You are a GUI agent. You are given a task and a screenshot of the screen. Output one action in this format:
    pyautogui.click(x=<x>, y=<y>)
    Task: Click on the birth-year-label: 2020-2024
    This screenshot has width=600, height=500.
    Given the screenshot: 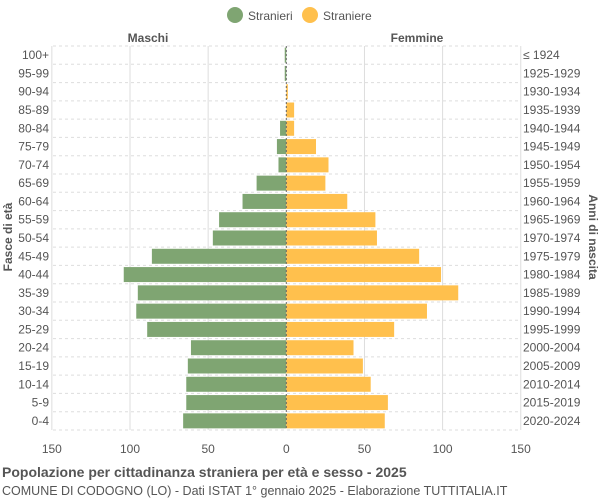 What is the action you would take?
    pyautogui.click(x=552, y=421)
    